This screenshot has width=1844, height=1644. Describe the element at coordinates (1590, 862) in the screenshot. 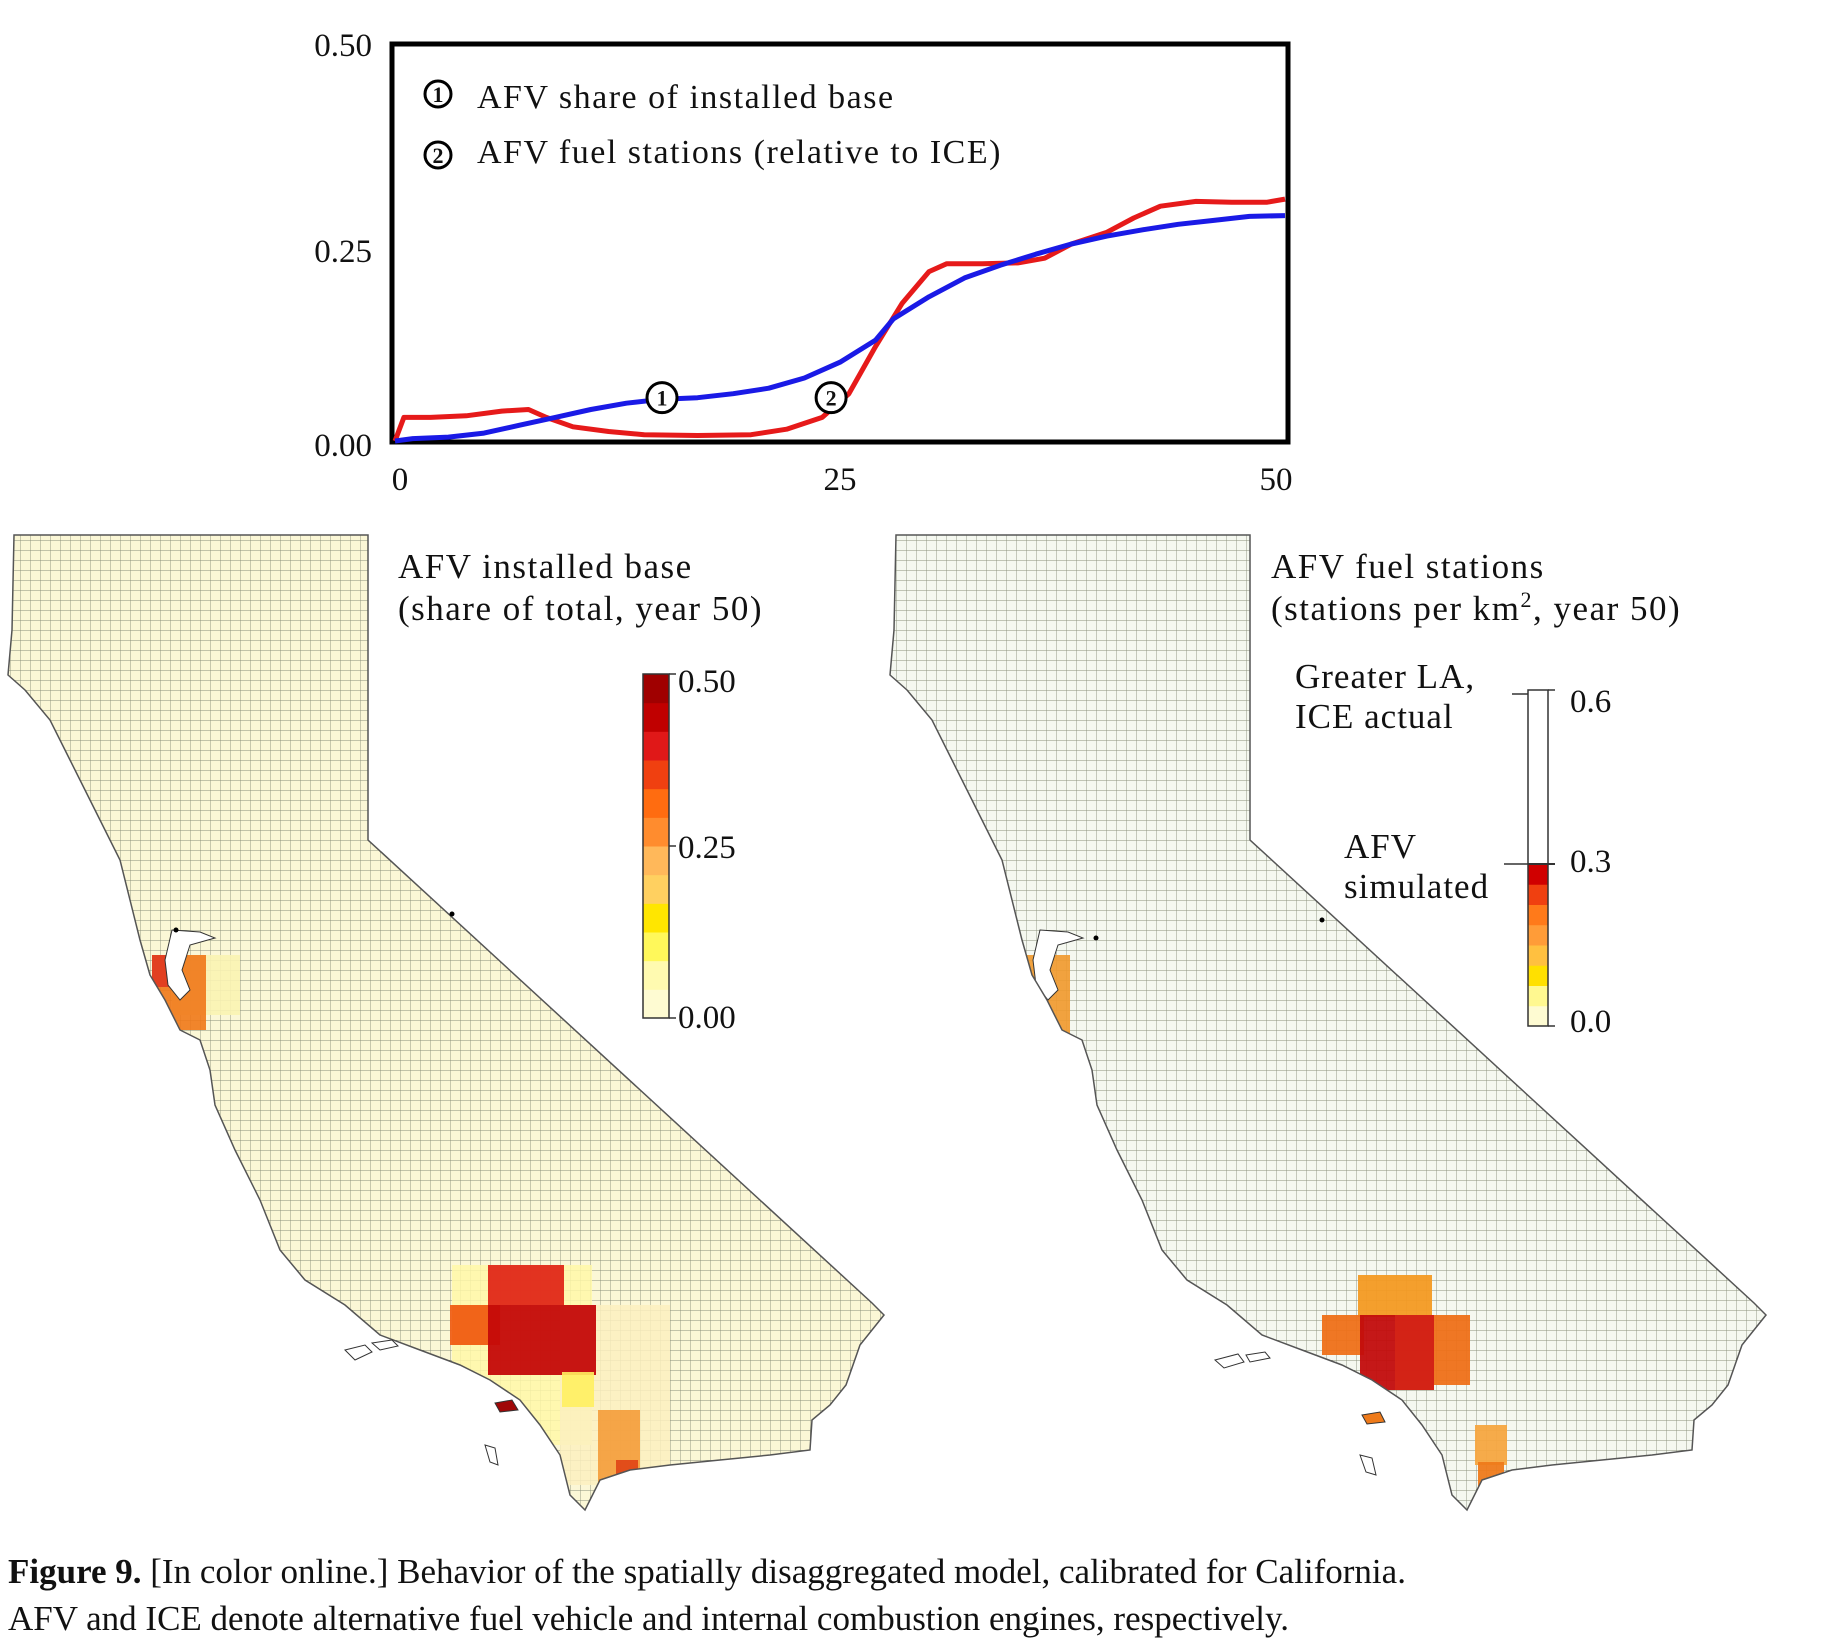

I see `colorbar-label: 0.3` at that location.